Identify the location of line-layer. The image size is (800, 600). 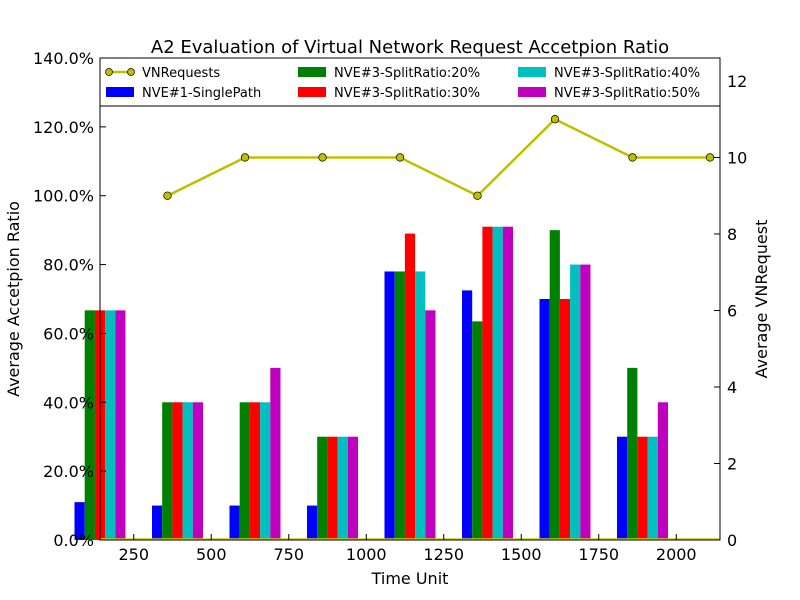
(439, 157).